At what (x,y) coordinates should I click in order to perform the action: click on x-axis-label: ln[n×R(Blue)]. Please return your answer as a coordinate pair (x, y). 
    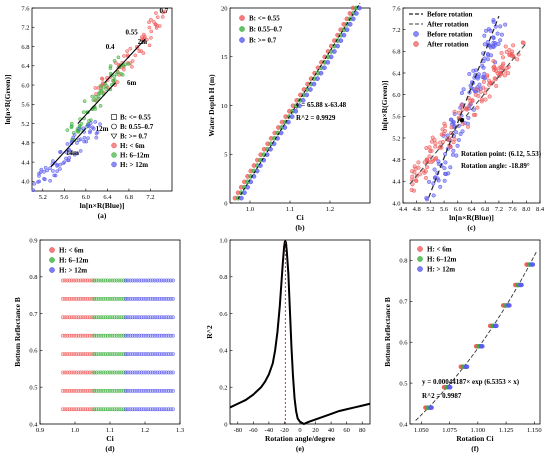
    Looking at the image, I should click on (102, 205).